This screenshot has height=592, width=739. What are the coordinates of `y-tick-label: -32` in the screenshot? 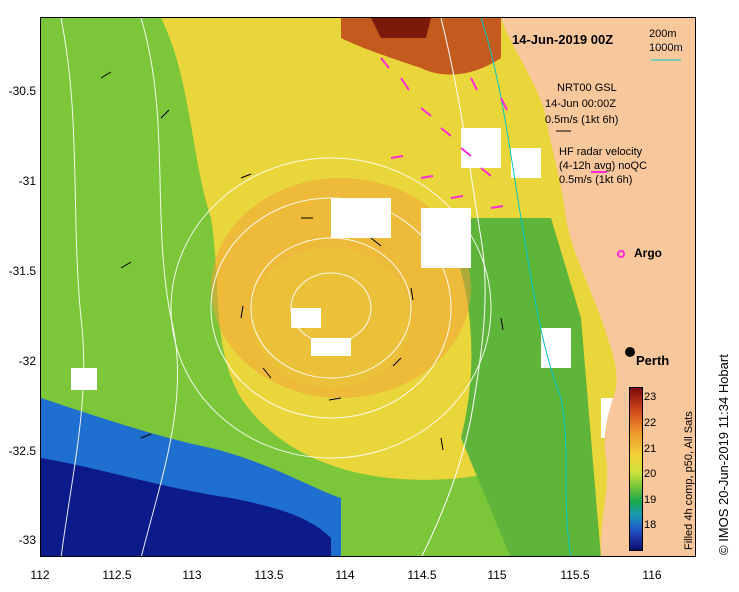 It's located at (27, 361).